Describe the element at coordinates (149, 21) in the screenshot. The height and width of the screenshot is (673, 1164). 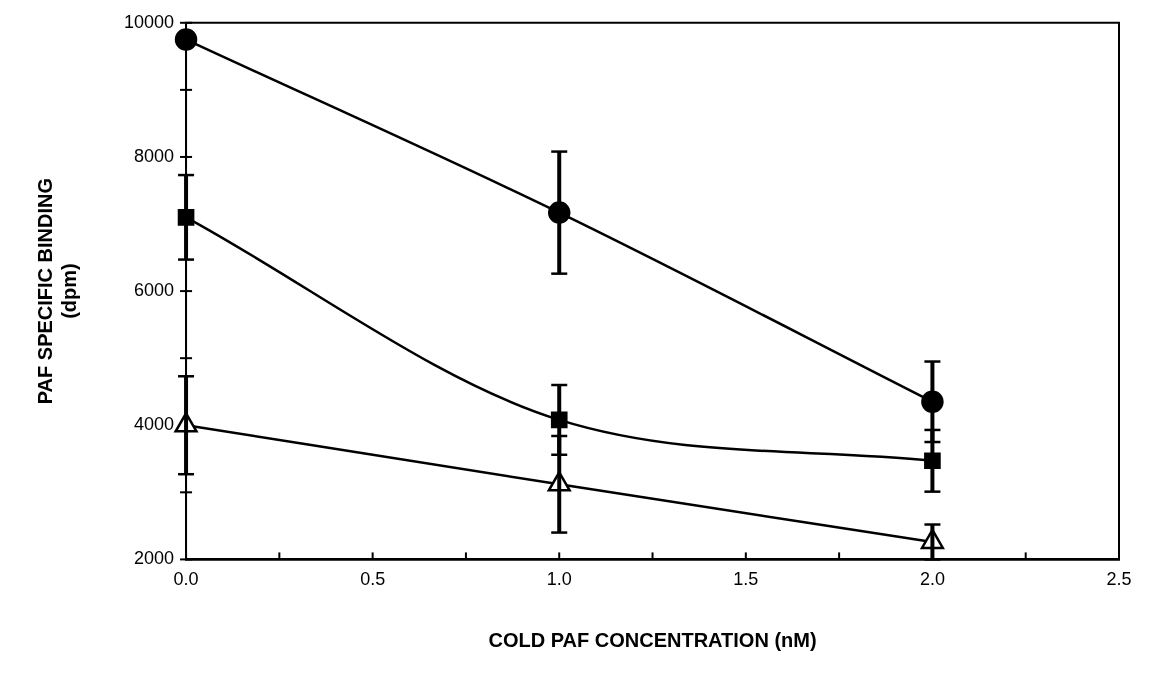
I see `y-tick-label: 10000` at that location.